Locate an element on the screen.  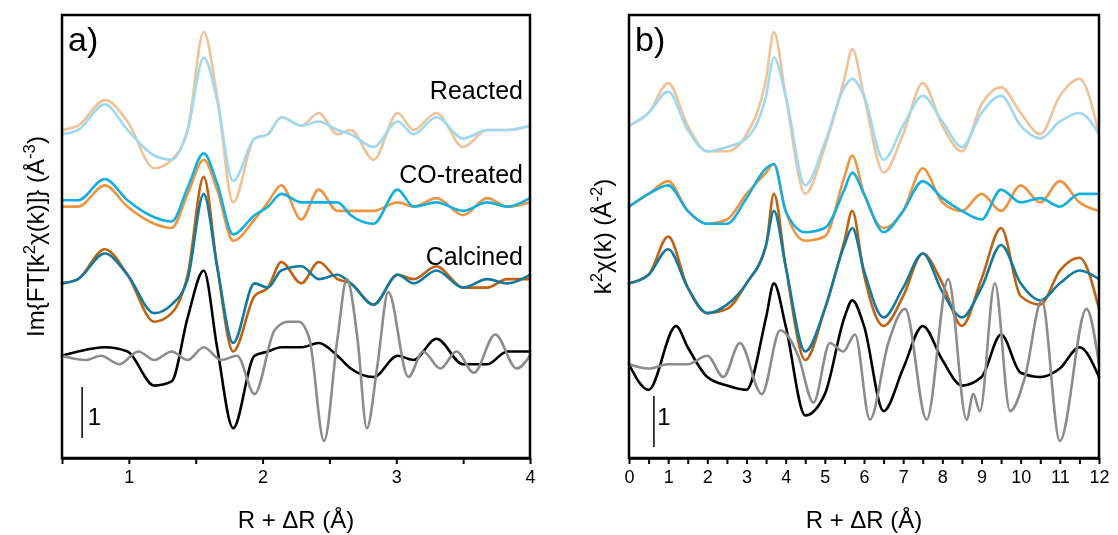
x-tick-label: 6 is located at coordinates (864, 477).